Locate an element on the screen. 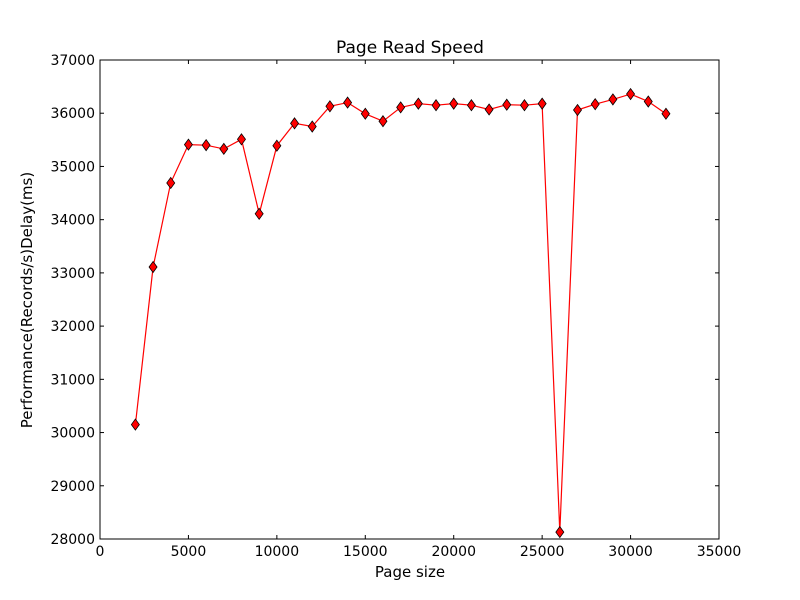 The height and width of the screenshot is (600, 800). y-tick-label: 31000 is located at coordinates (72, 380).